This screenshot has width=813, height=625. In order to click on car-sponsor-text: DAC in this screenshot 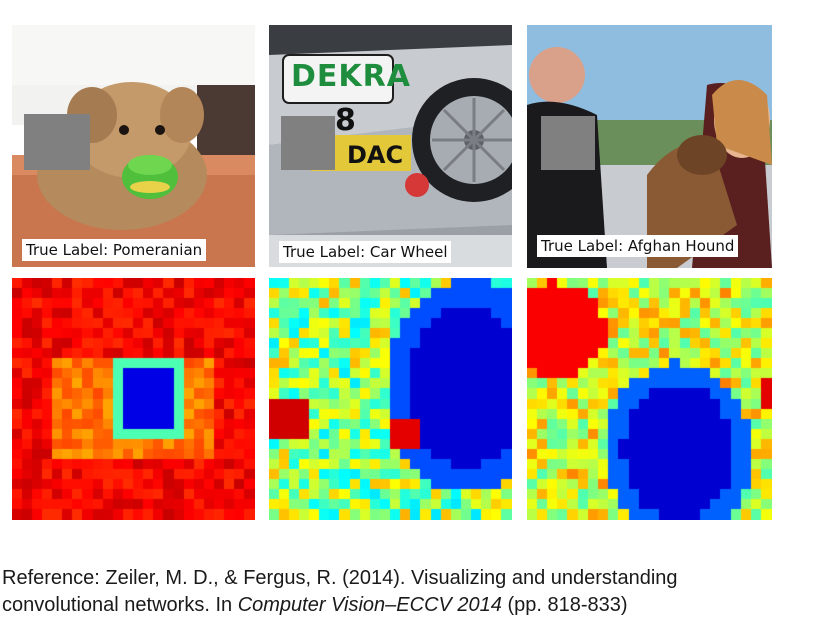, I will do `click(375, 155)`.